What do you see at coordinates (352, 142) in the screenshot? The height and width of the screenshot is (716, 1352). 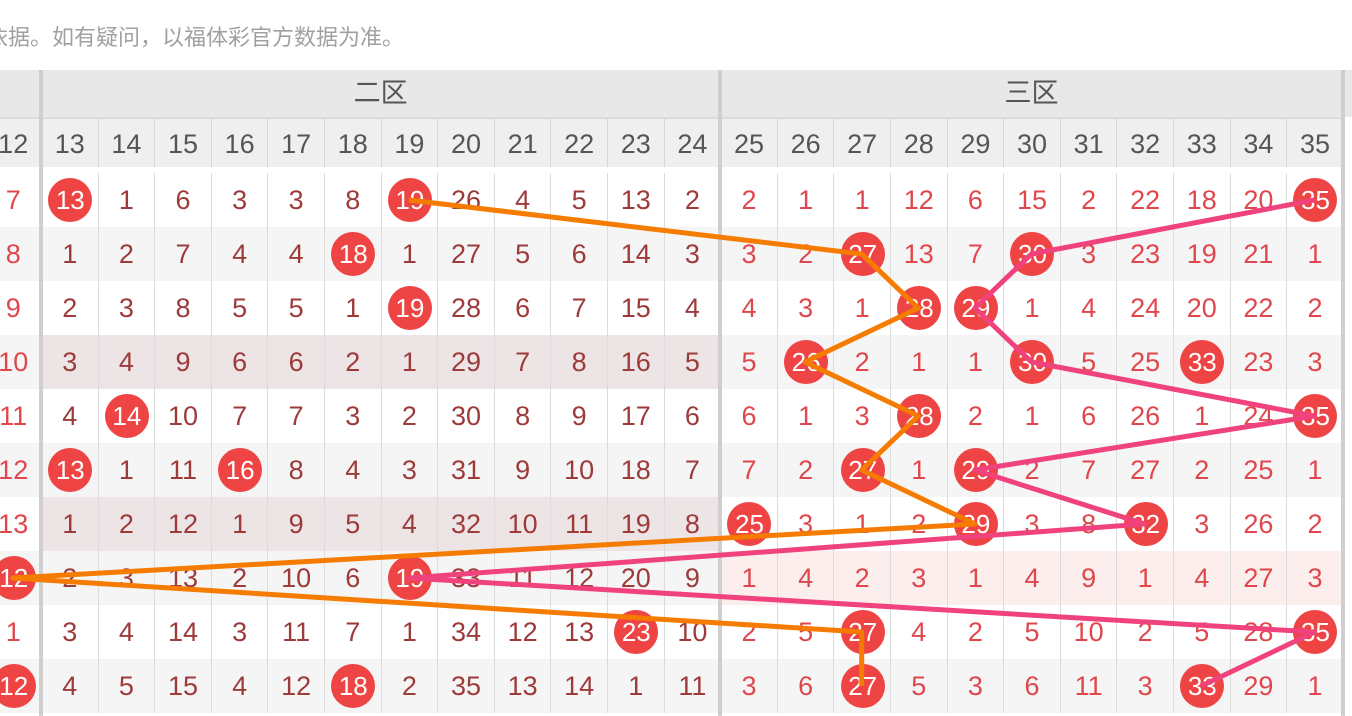 I see `column-header-18: 18` at bounding box center [352, 142].